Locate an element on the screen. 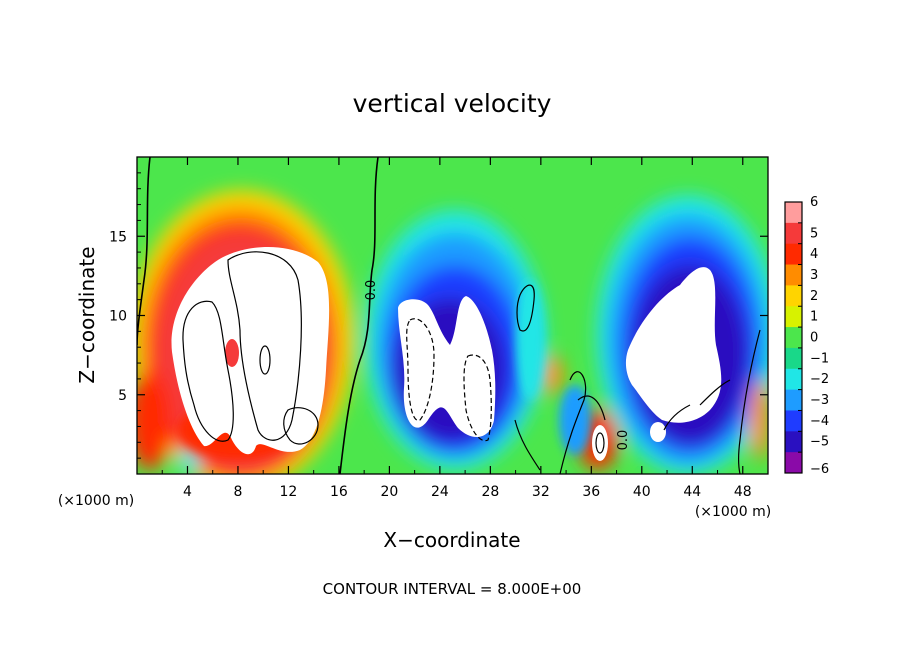  colorbar-label: −5 is located at coordinates (819, 442).